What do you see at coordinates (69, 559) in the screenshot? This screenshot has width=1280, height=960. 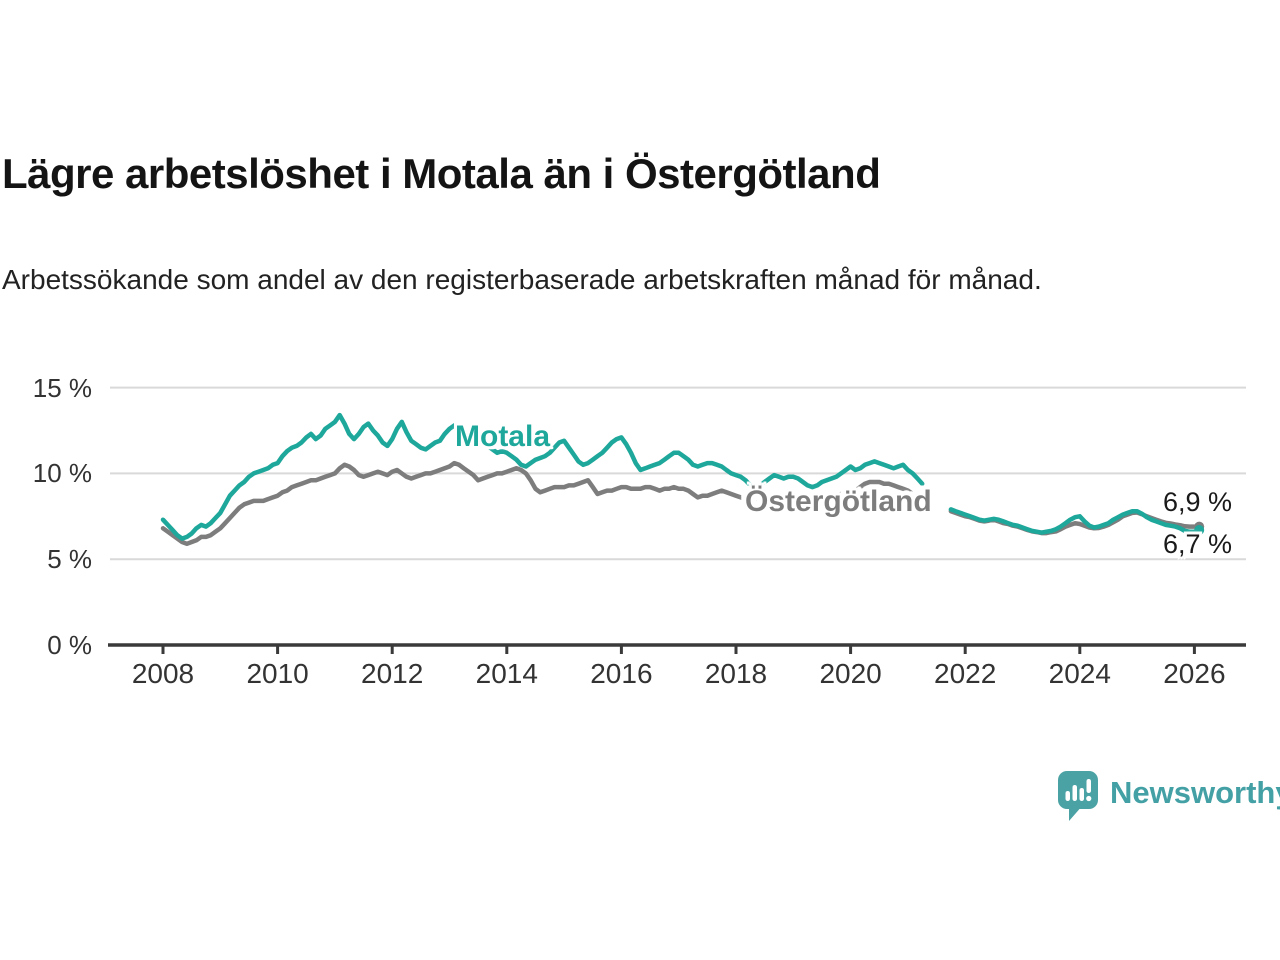 I see `y-axis-tick-label-5: 5 %` at bounding box center [69, 559].